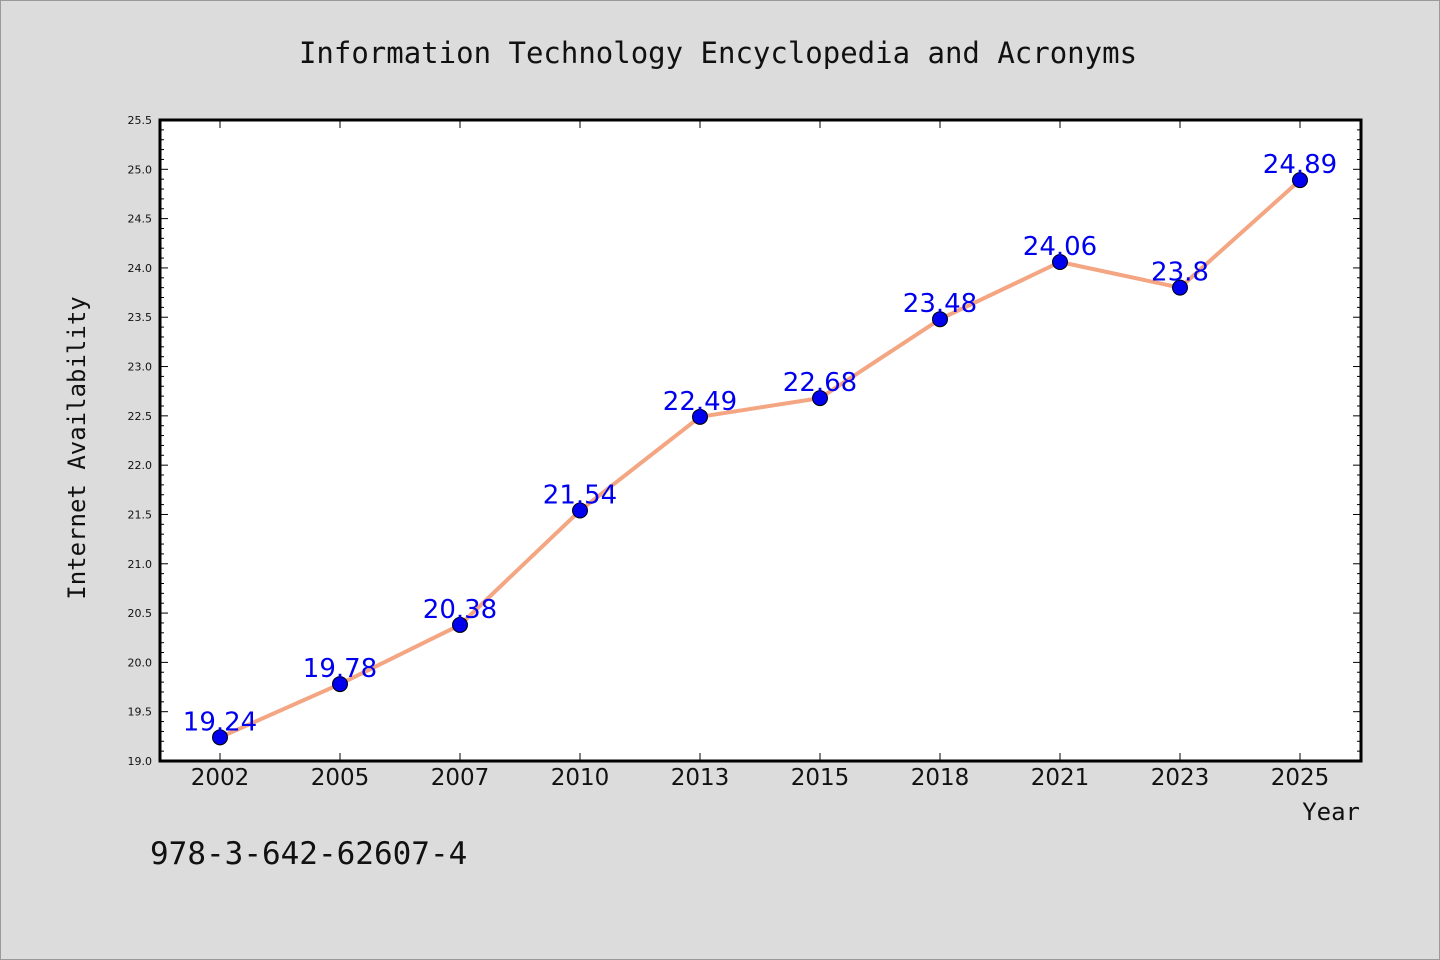 This screenshot has height=960, width=1440. What do you see at coordinates (140, 268) in the screenshot?
I see `y-tick-label: 24.0` at bounding box center [140, 268].